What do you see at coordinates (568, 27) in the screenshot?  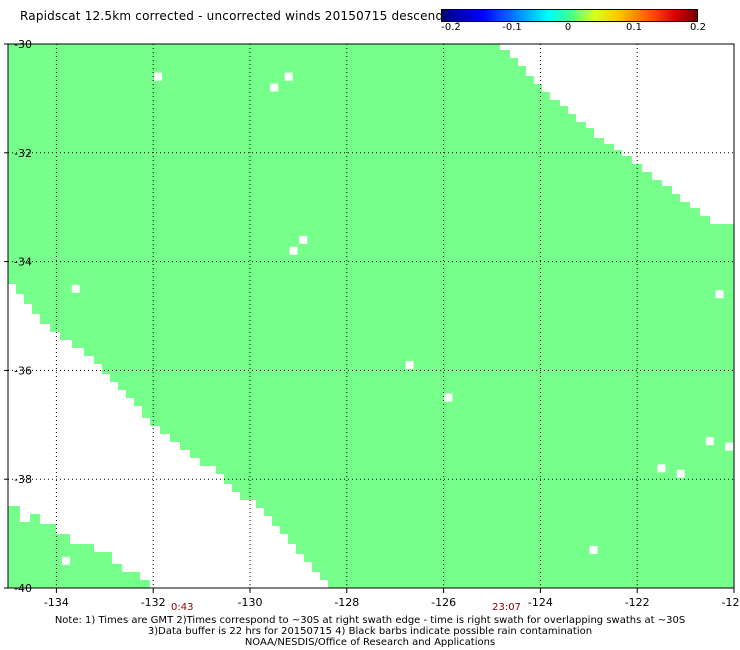 I see `colorbar-tick-label: 0` at bounding box center [568, 27].